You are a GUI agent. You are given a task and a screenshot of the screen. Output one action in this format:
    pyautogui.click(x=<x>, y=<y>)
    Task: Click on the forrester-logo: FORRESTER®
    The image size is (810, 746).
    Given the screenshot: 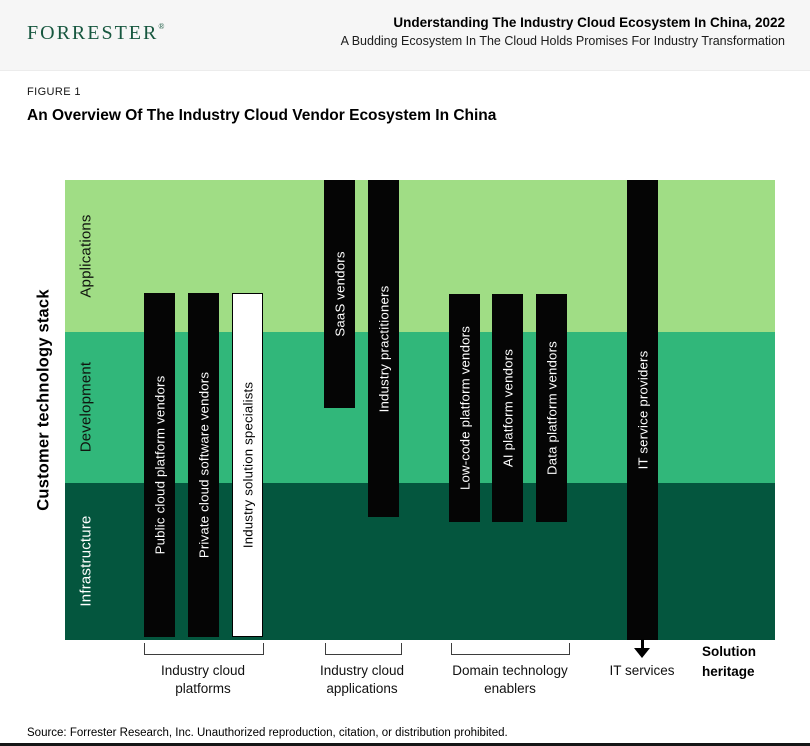 What is the action you would take?
    pyautogui.click(x=95, y=33)
    